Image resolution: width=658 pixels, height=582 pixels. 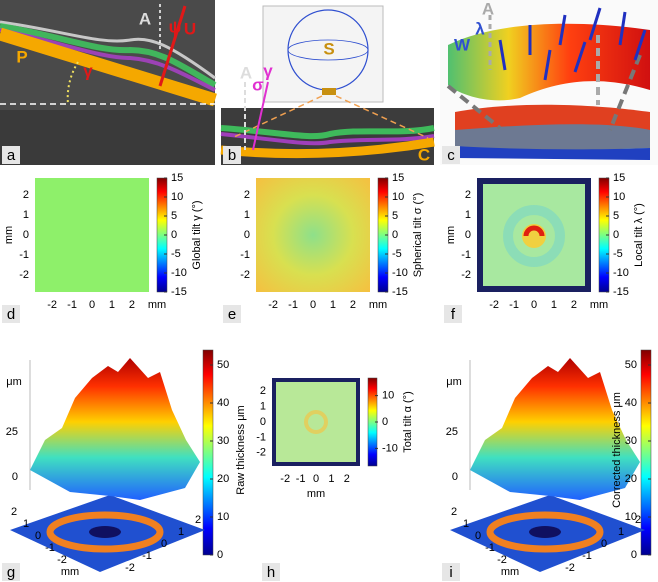 I want to click on panel-letter: i, so click(x=450, y=572).